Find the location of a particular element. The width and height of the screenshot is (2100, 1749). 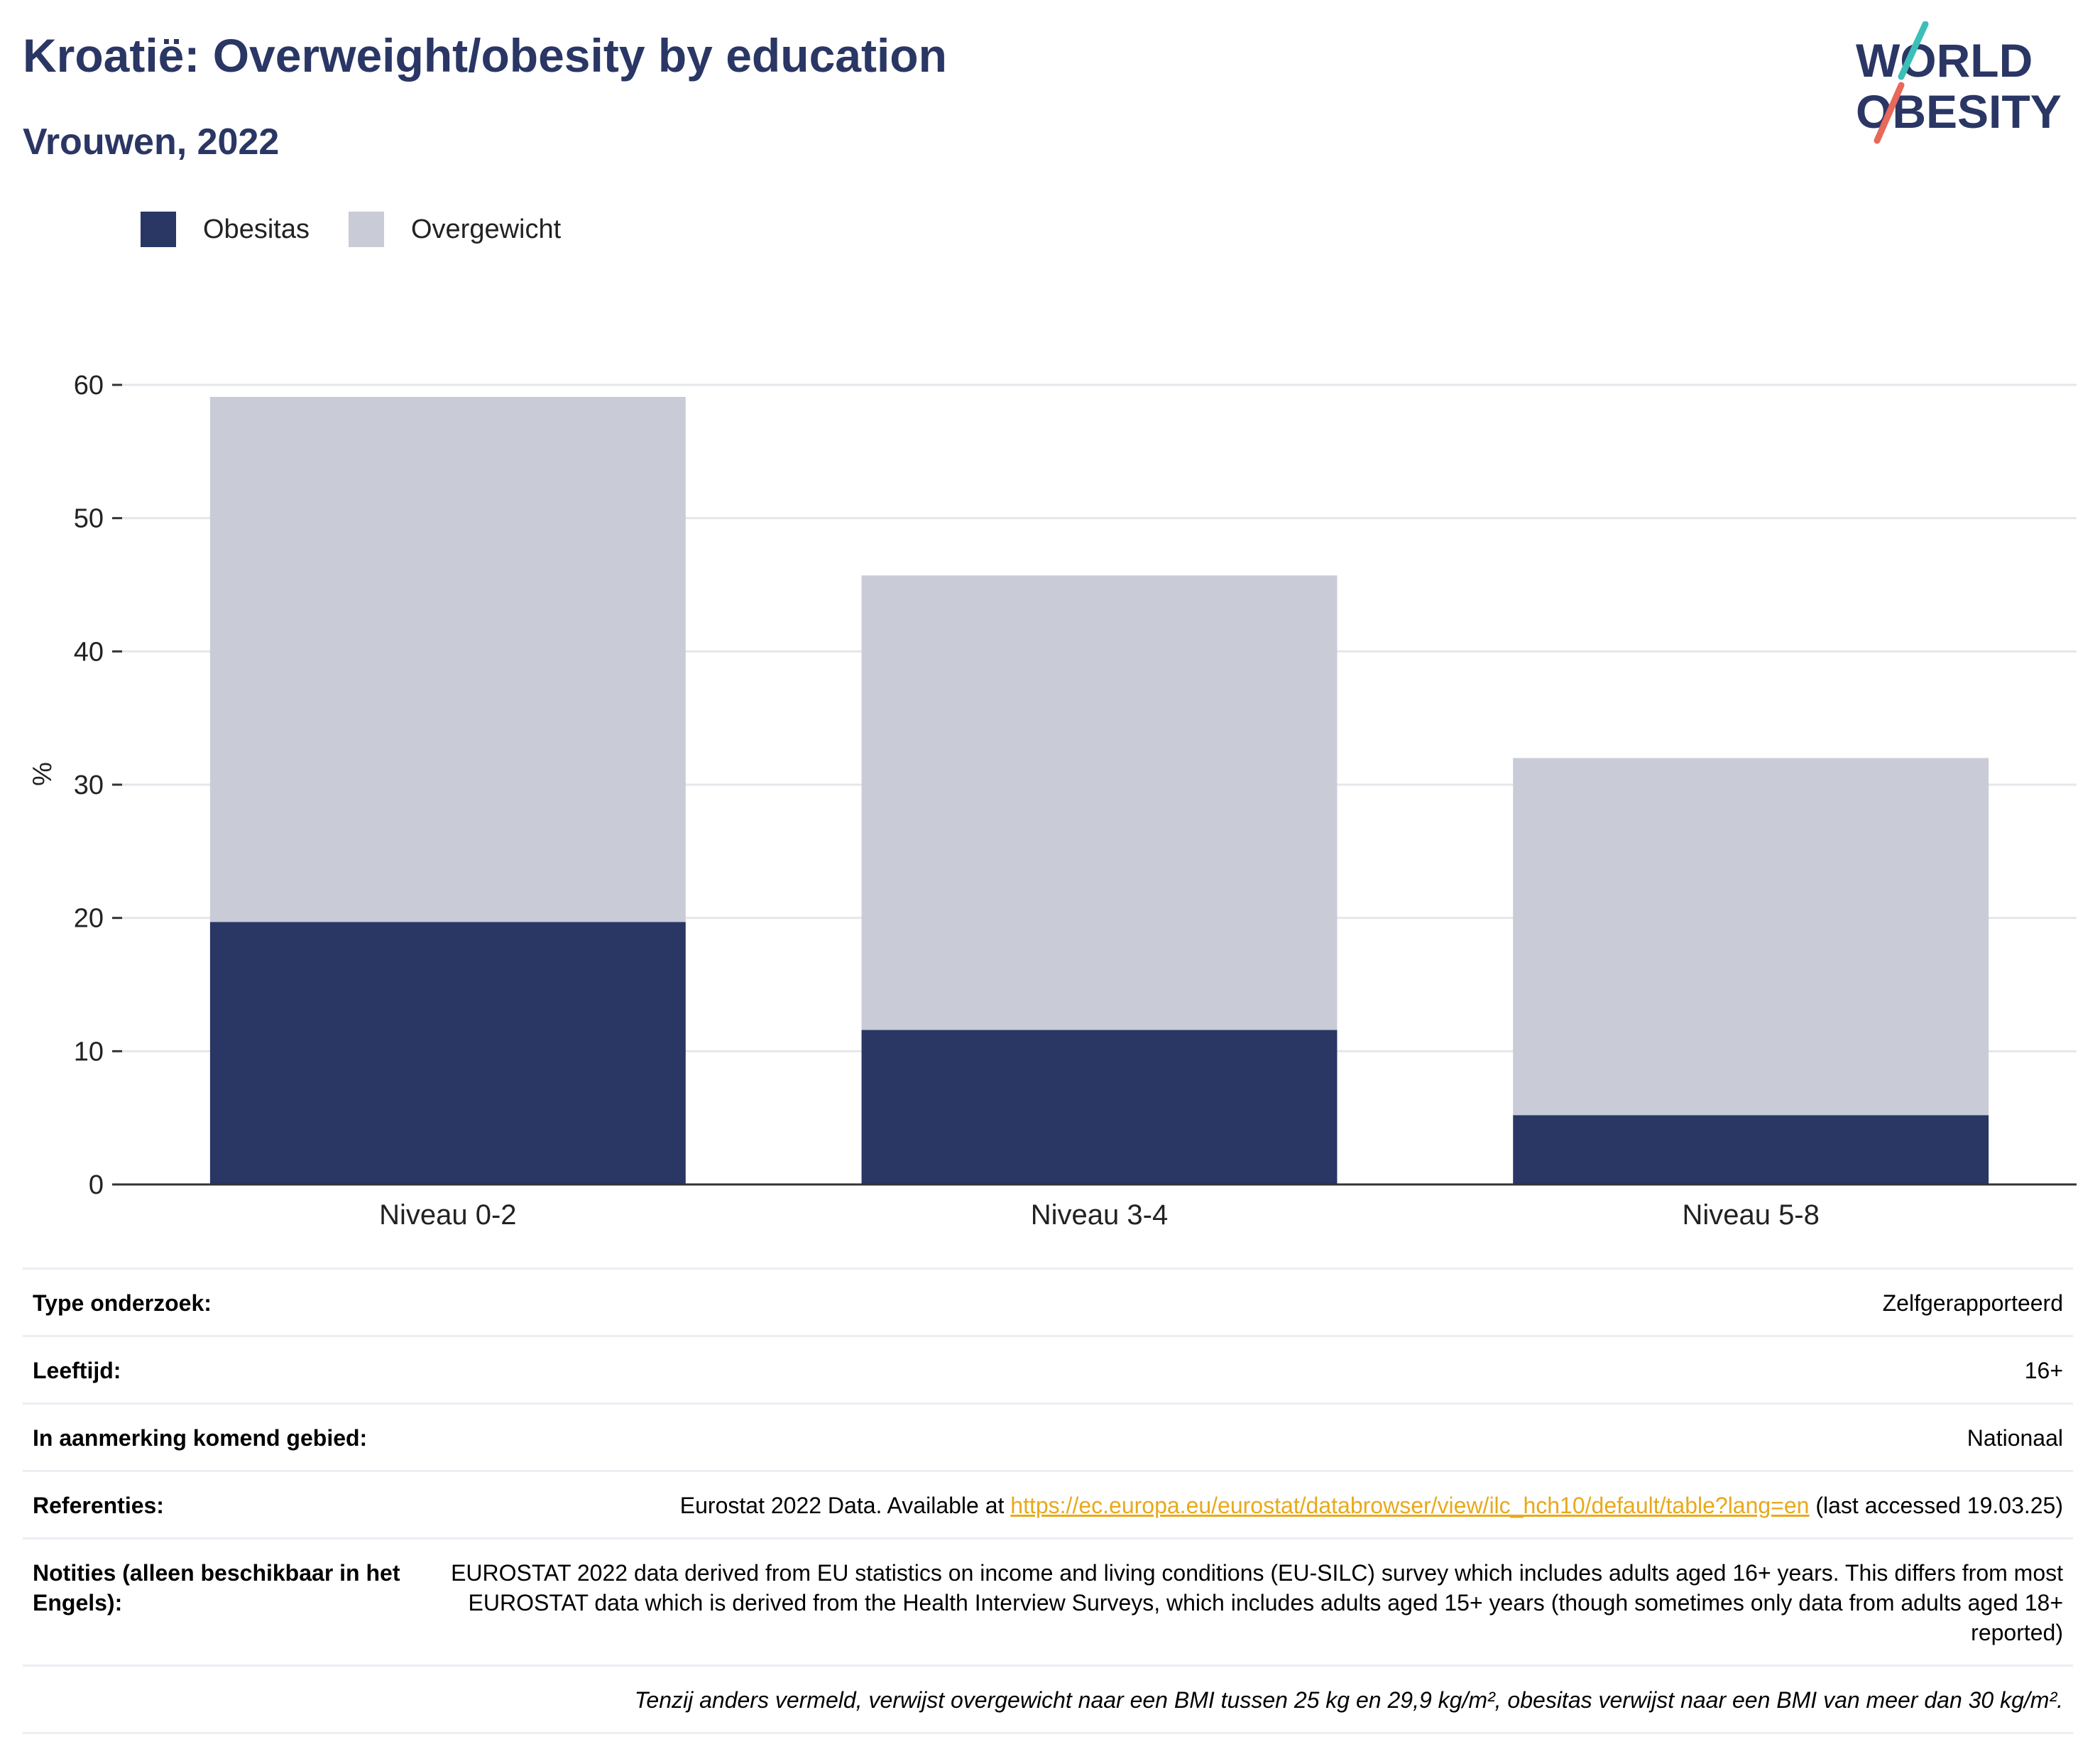

y-tick-label: 0 is located at coordinates (96, 1185).